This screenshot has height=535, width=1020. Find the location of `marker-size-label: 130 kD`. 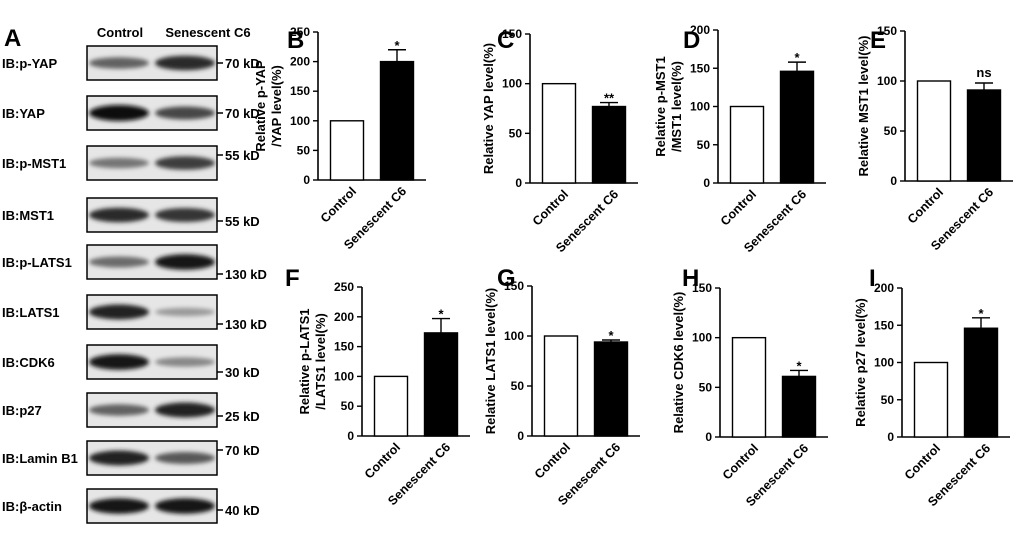

marker-size-label: 130 kD is located at coordinates (246, 324).